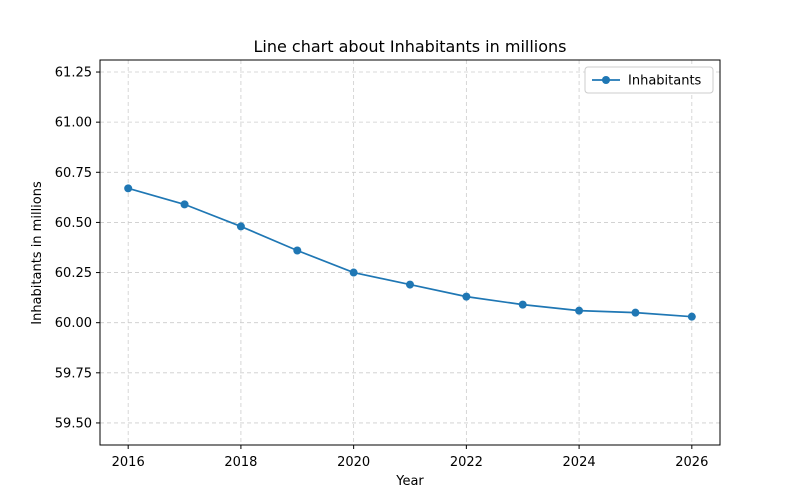  What do you see at coordinates (73, 273) in the screenshot?
I see `y-tick-label: 60.25` at bounding box center [73, 273].